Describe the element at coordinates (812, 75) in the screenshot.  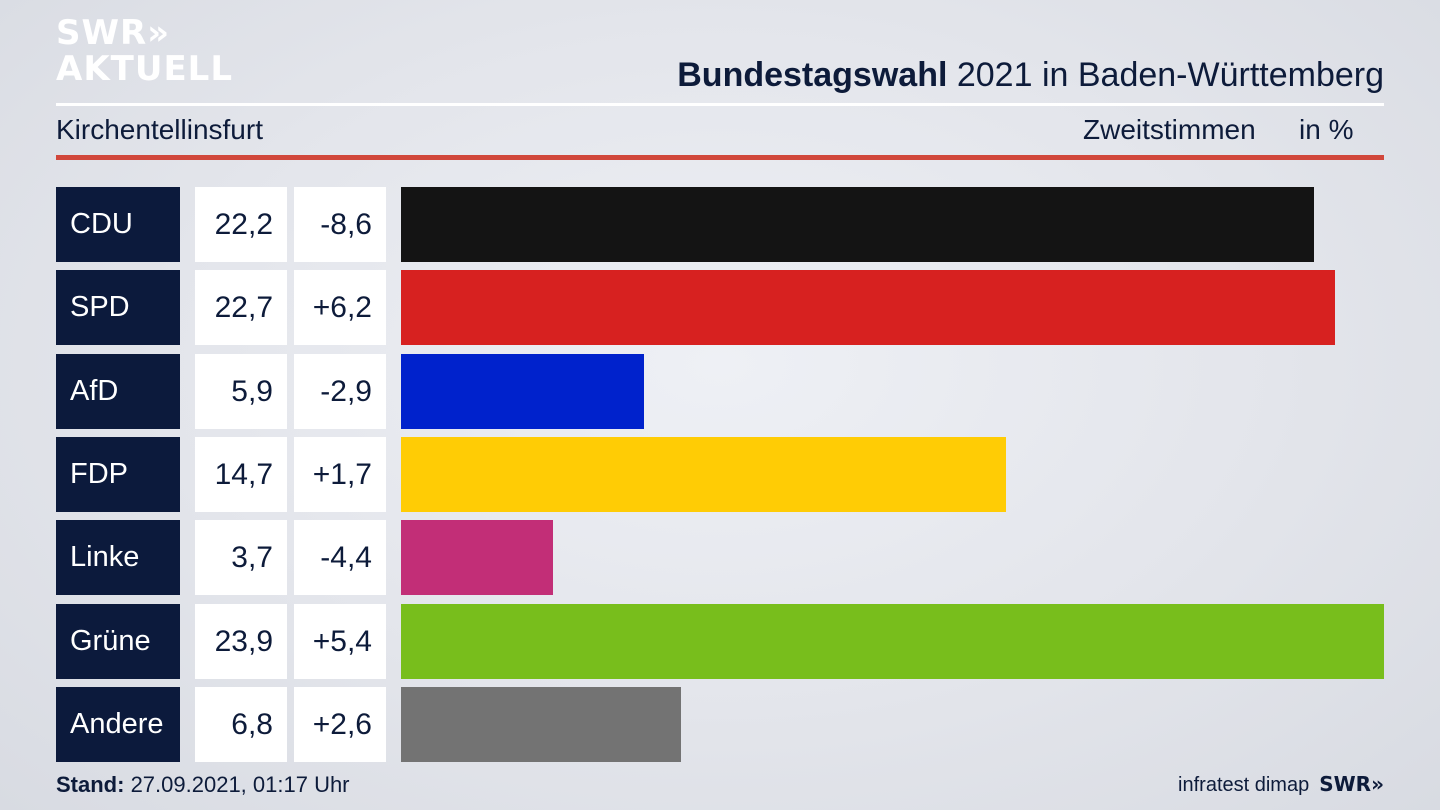
I see `title-bold: Bundestagswahl` at that location.